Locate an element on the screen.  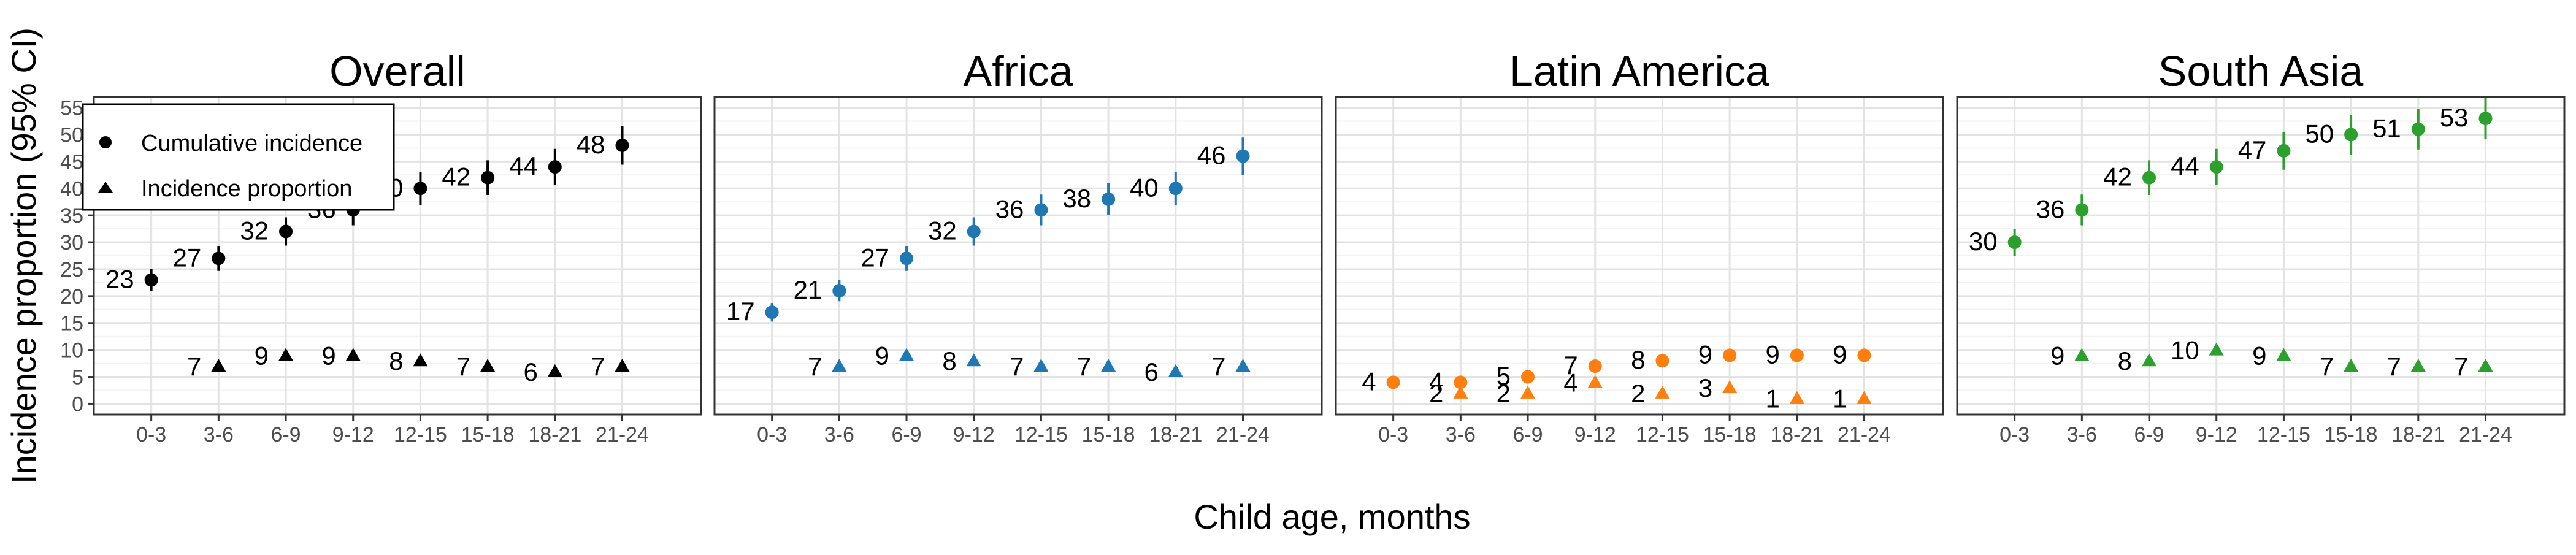
y-tick-label: 0 is located at coordinates (77, 404).